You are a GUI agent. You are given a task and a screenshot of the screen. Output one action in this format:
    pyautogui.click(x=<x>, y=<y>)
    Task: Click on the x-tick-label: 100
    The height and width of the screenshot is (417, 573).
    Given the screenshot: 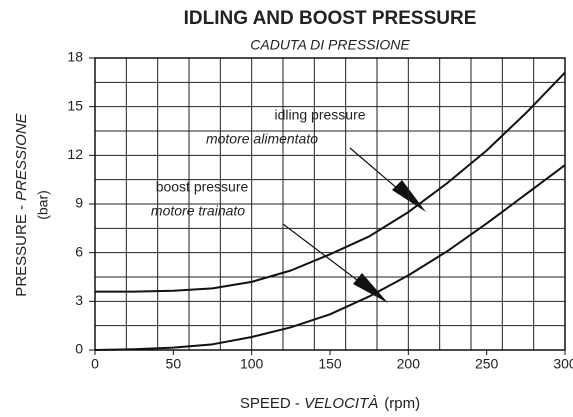 What is the action you would take?
    pyautogui.click(x=252, y=364)
    